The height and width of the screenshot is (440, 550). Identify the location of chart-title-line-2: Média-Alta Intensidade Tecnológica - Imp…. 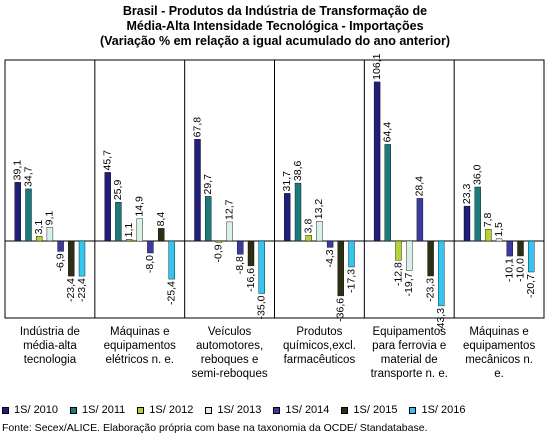
(275, 26).